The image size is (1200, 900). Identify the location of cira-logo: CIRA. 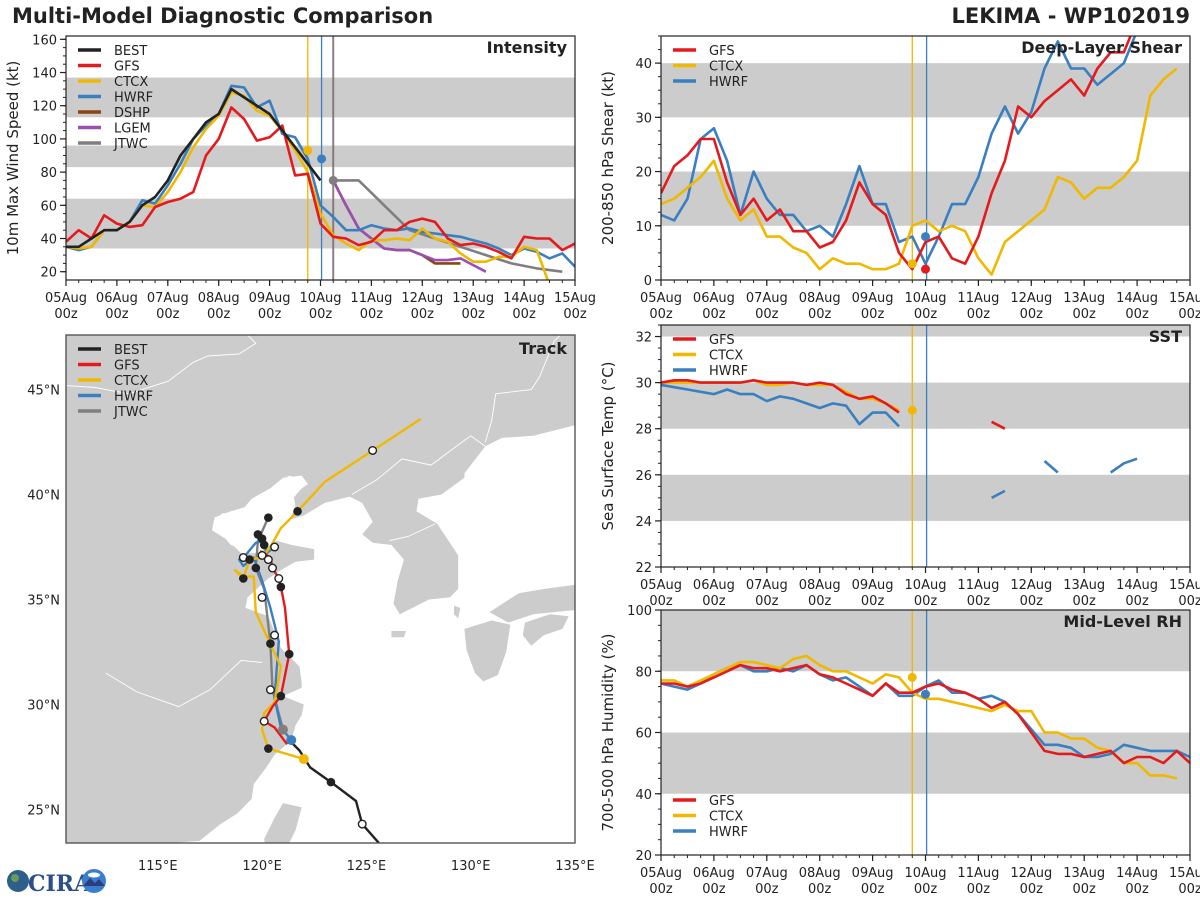
(56, 881).